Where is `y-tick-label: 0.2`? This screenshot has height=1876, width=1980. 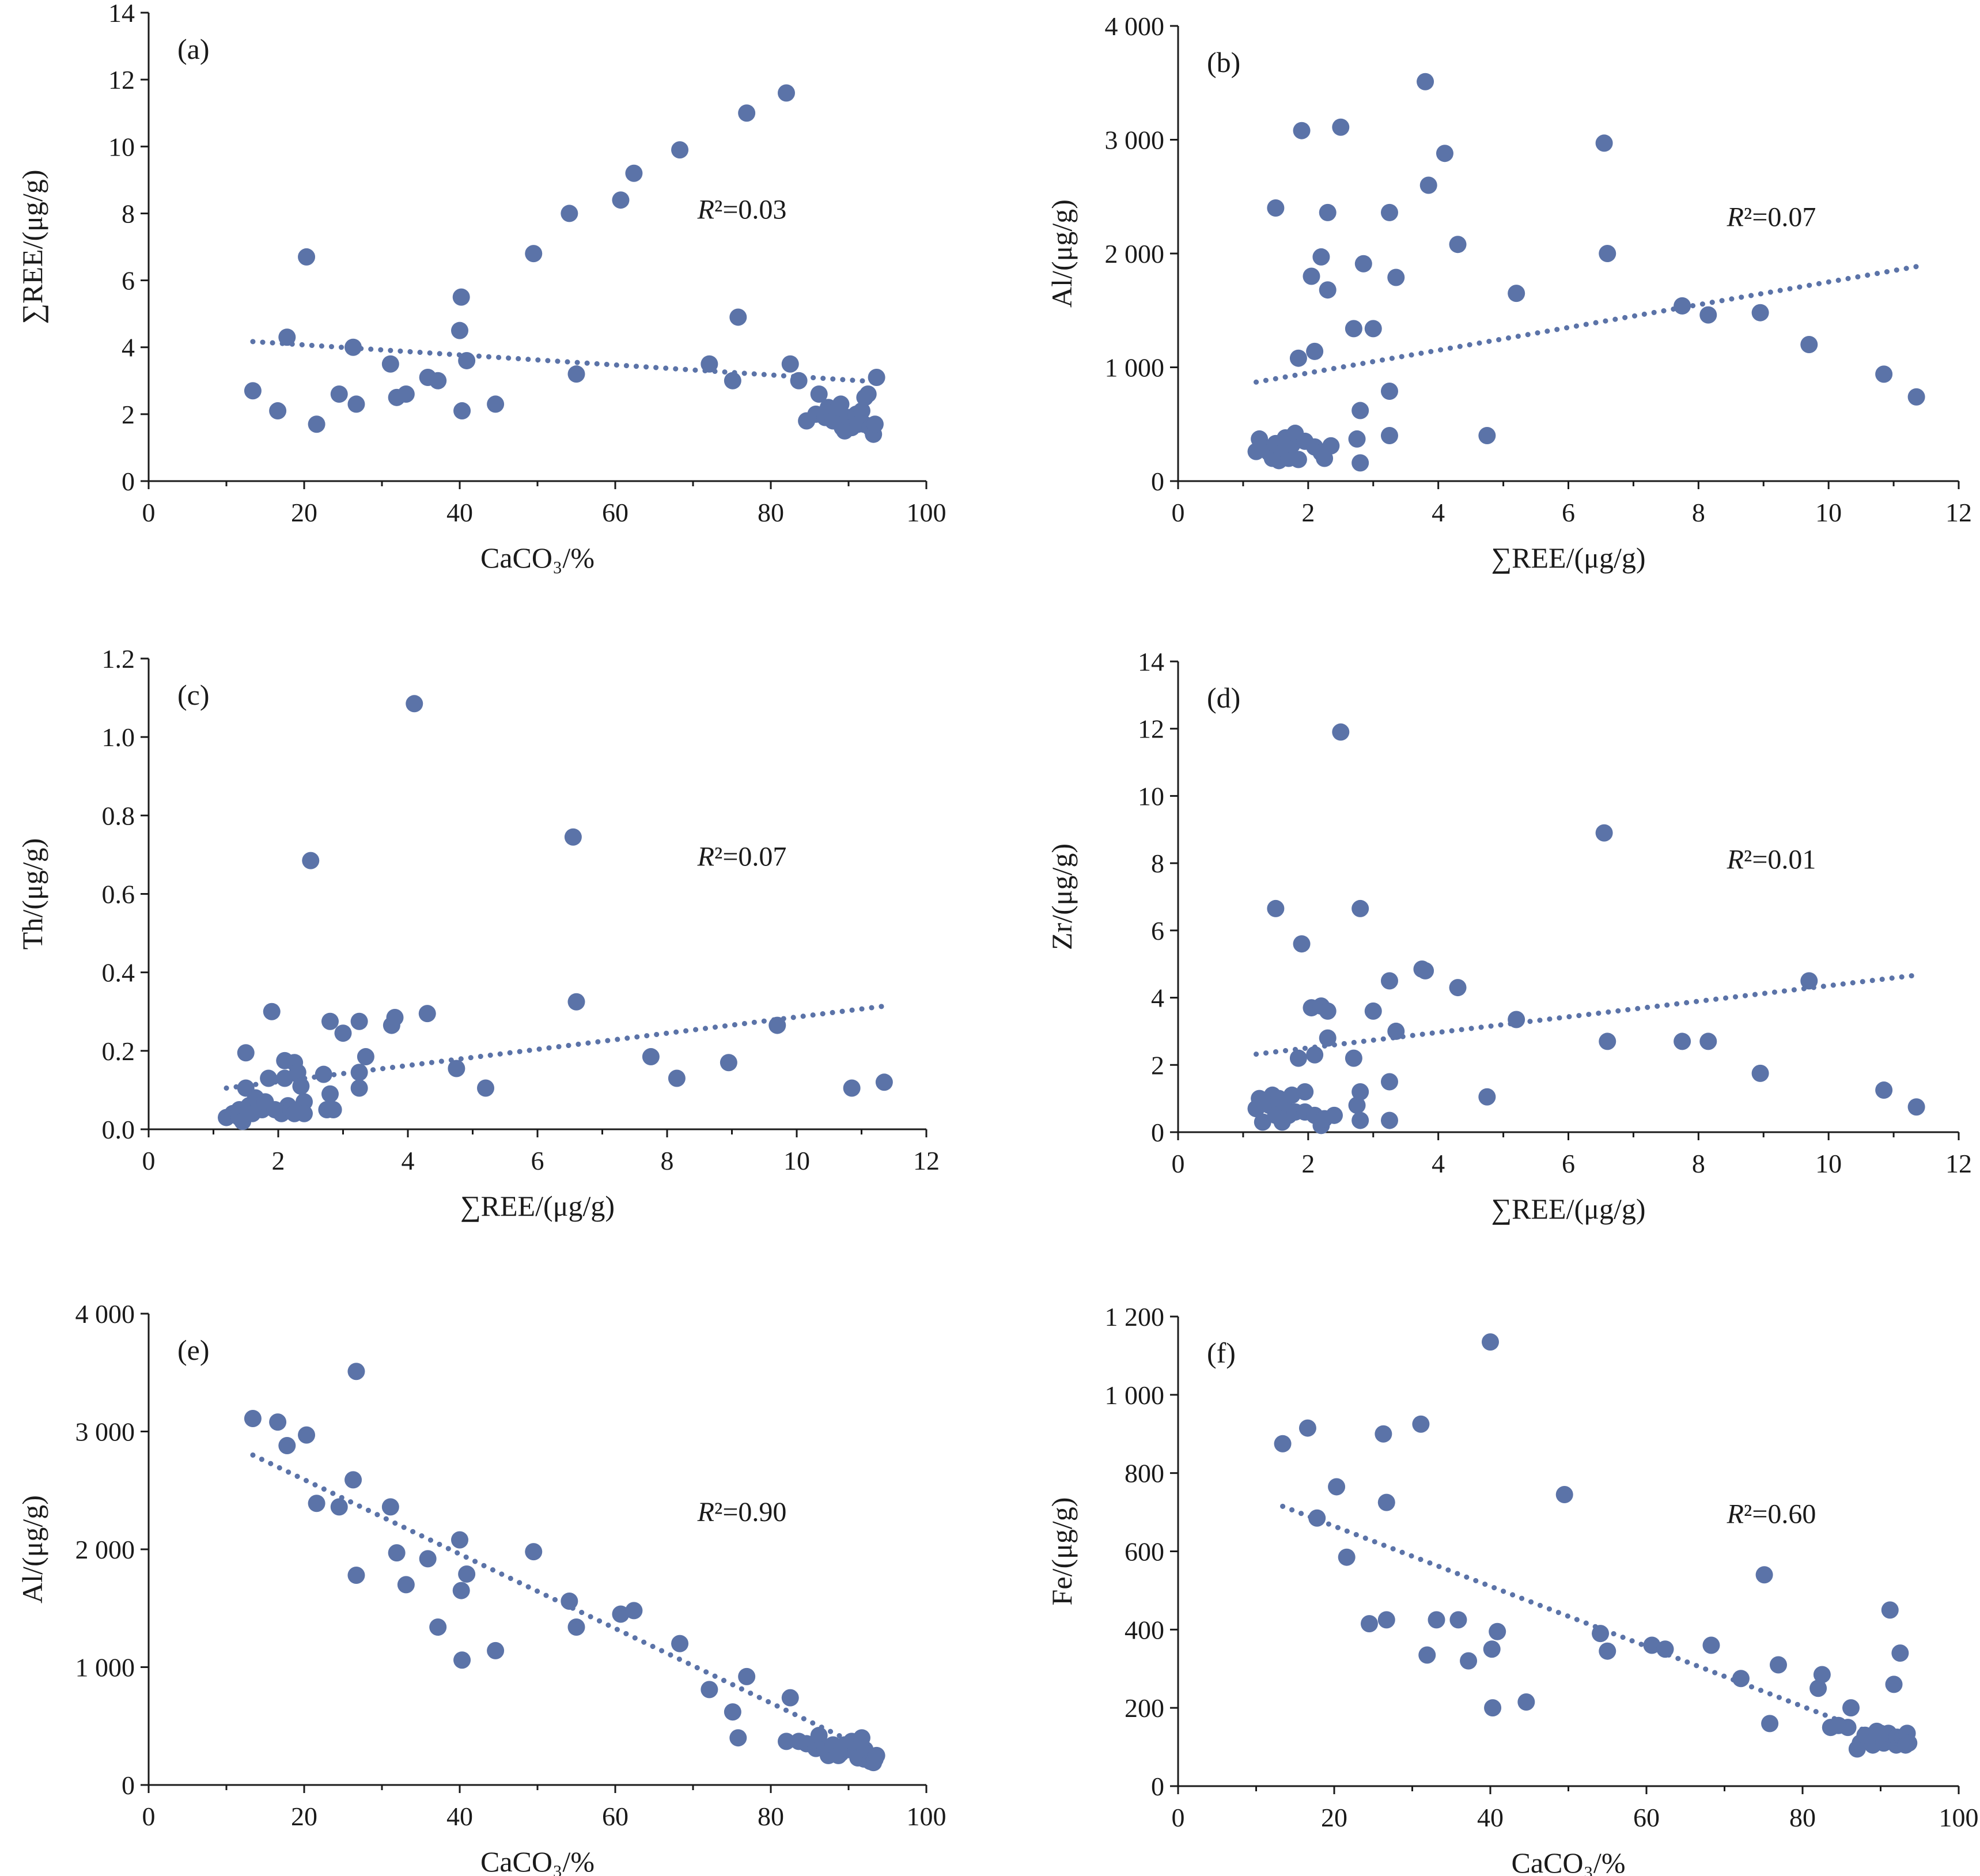
y-tick-label: 0.2 is located at coordinates (118, 1051).